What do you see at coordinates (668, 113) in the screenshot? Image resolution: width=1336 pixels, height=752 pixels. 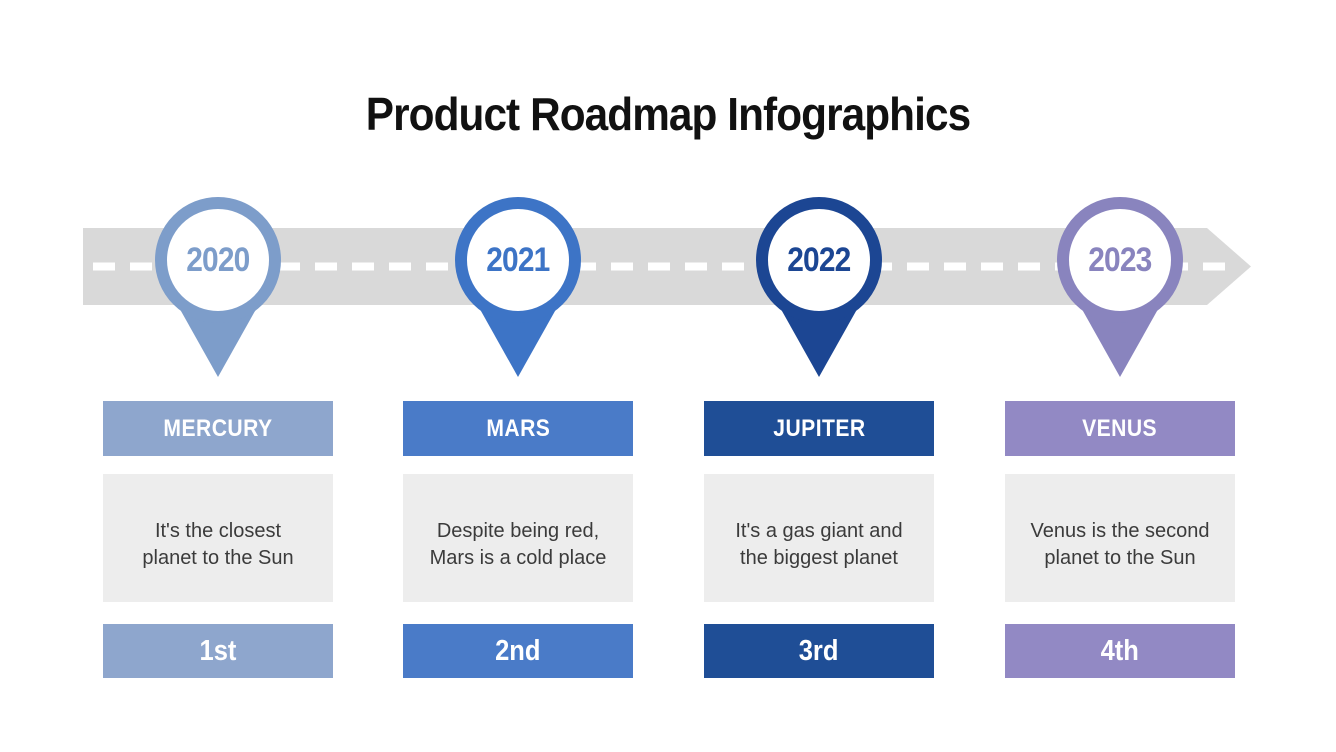 I see `page-title: Product Roadmap Infographics` at bounding box center [668, 113].